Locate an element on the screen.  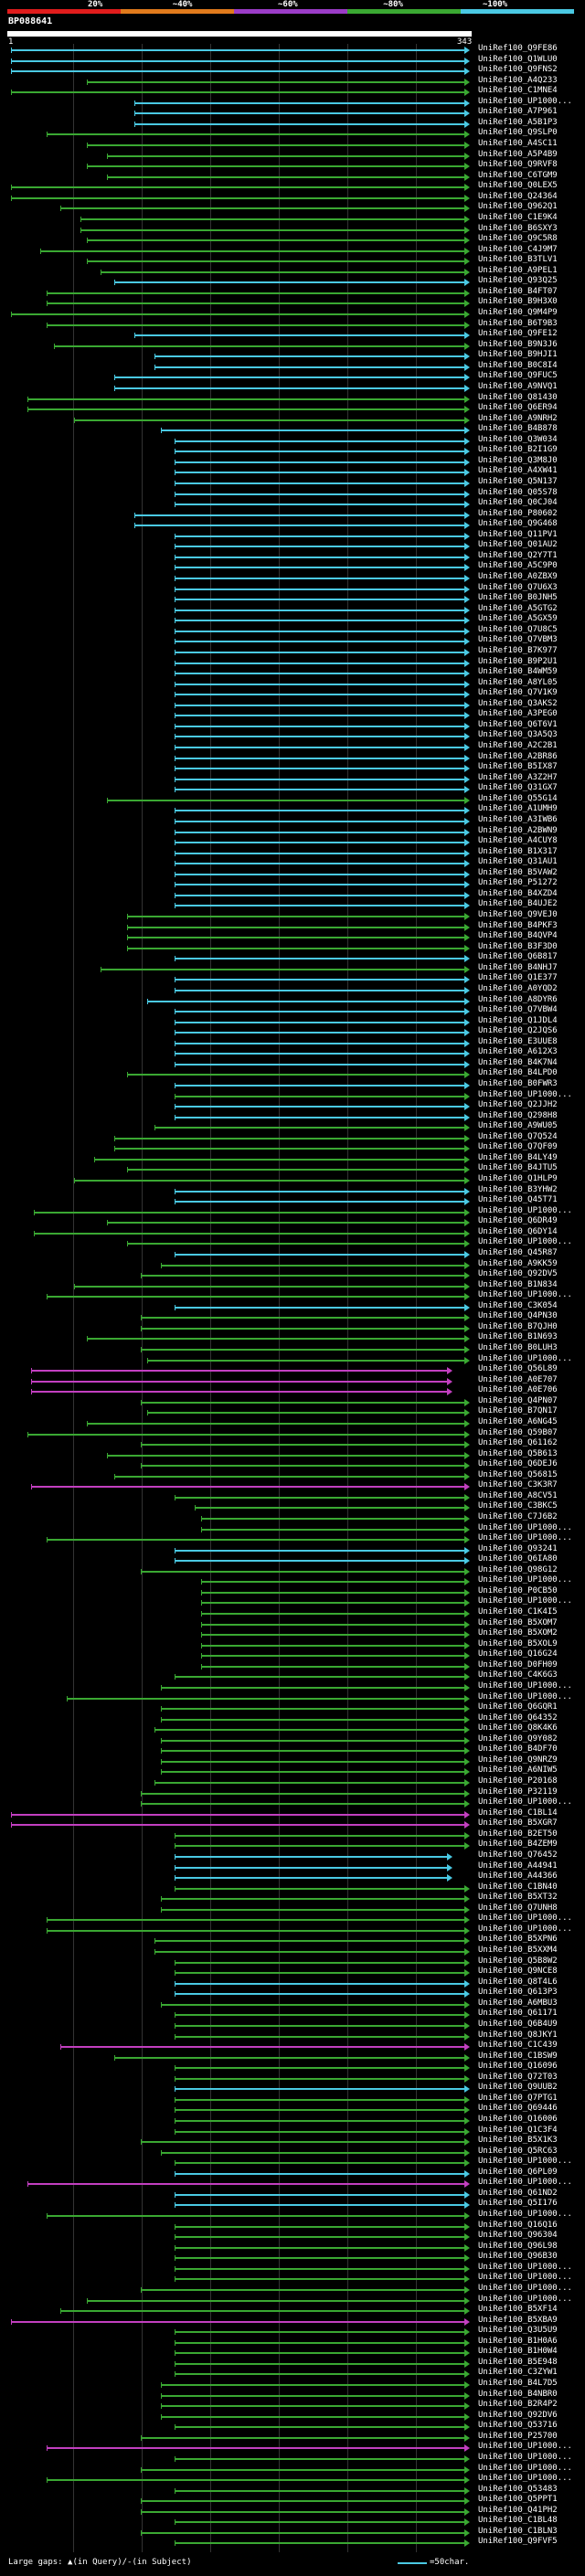
hit-label: UniRef100_B4JTU5 is located at coordinates (518, 1168).